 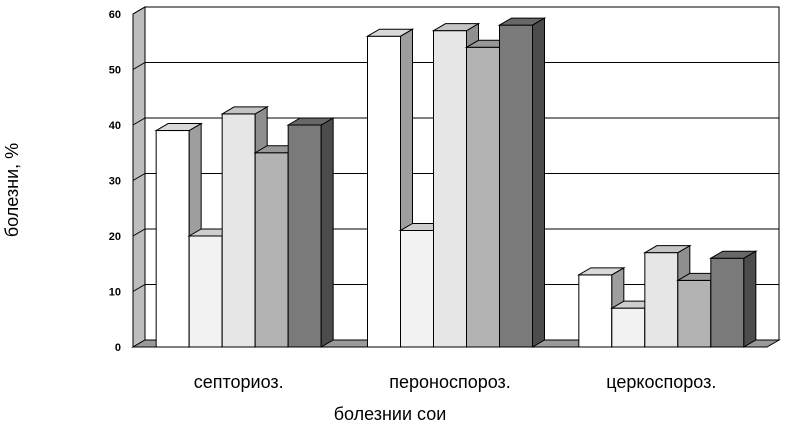 I want to click on y-tick-label: 40, so click(x=115, y=126).